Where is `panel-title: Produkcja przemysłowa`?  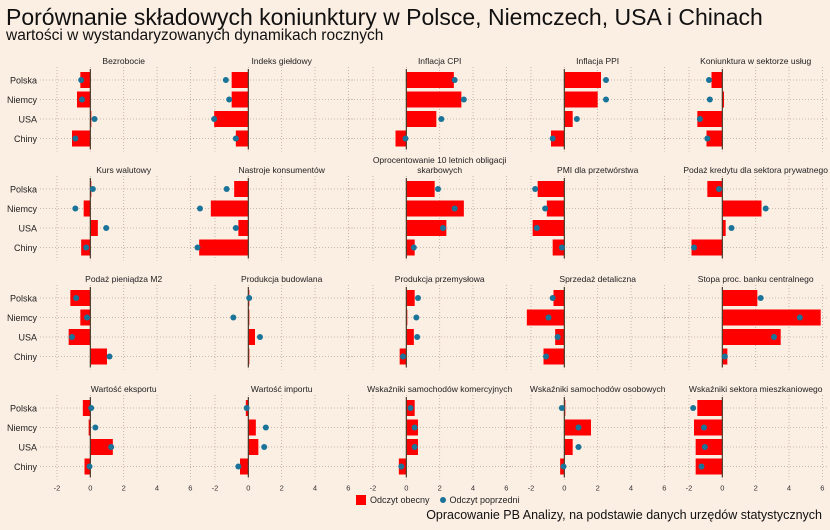
panel-title: Produkcja przemysłowa is located at coordinates (440, 279).